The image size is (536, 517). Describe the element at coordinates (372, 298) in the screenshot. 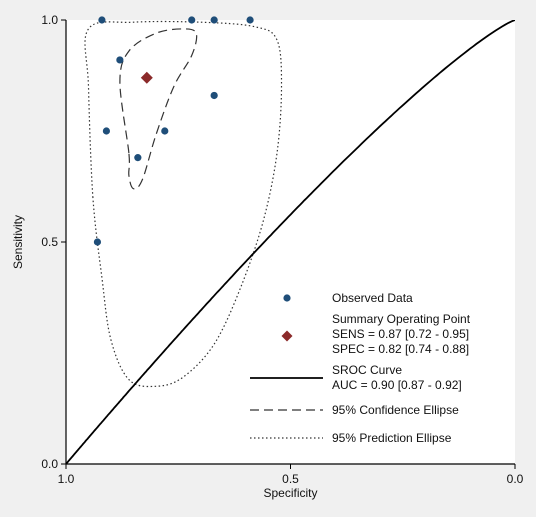

I see `legend-observed-label: Observed Data` at that location.